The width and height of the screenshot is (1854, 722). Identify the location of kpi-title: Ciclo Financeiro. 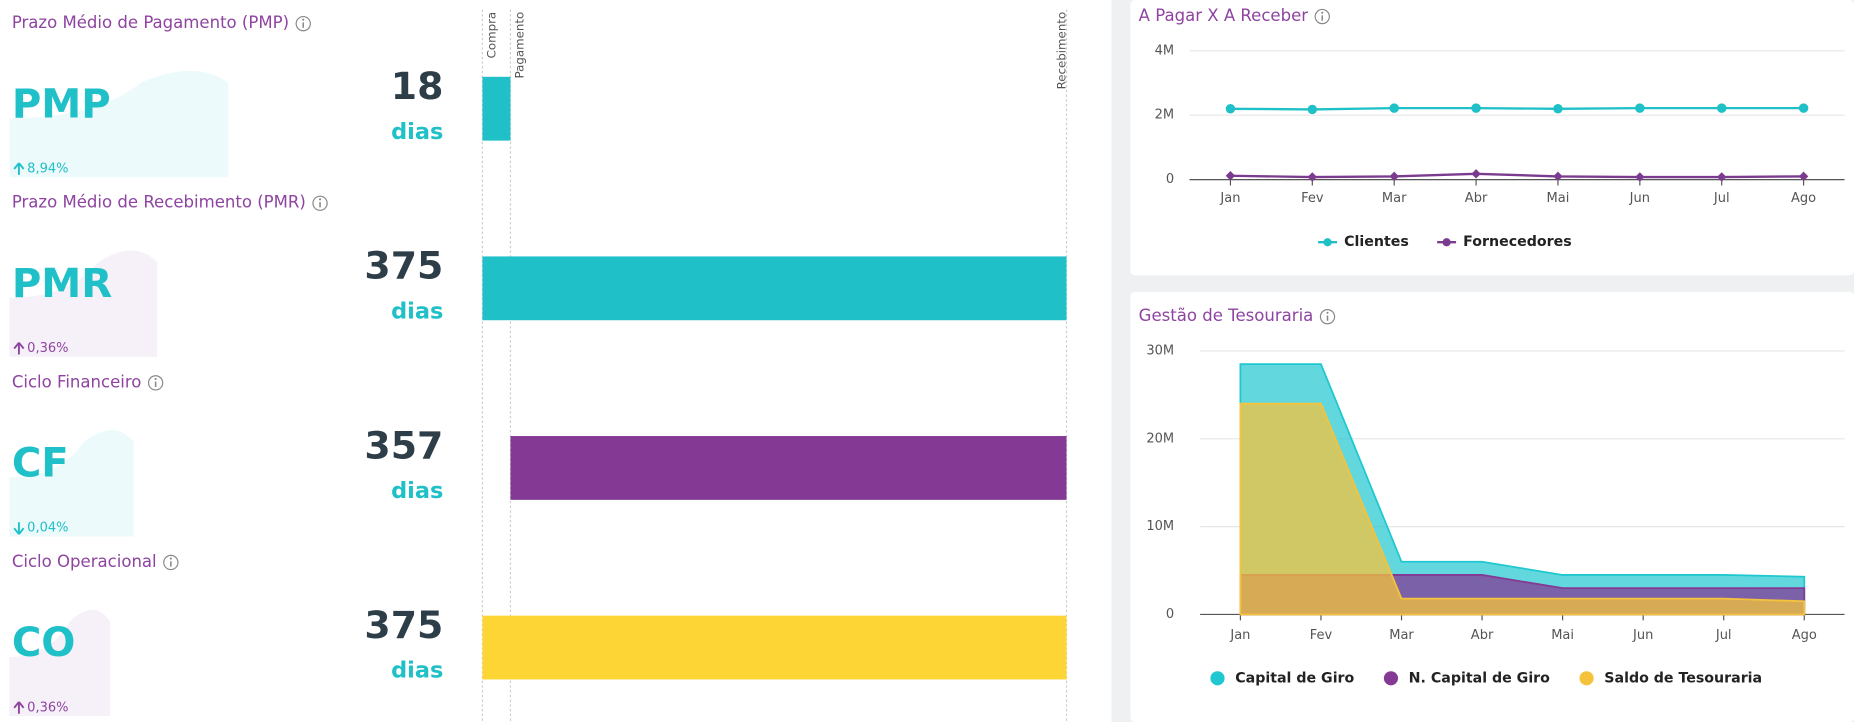
(77, 381).